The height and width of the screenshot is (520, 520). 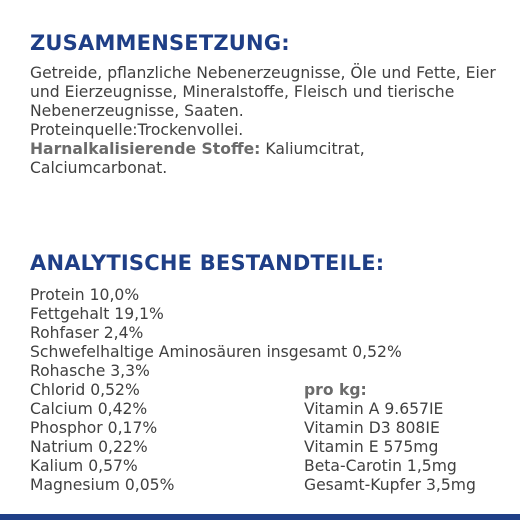 I want to click on per-kg-item: Beta-Carotin 1,5mg, so click(x=380, y=466).